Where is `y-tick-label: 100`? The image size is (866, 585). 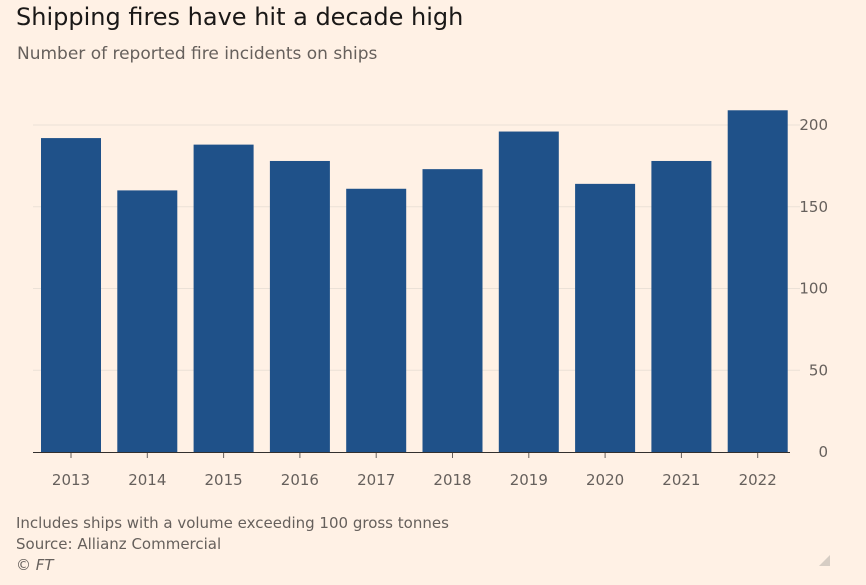
y-tick-label: 100 is located at coordinates (813, 289).